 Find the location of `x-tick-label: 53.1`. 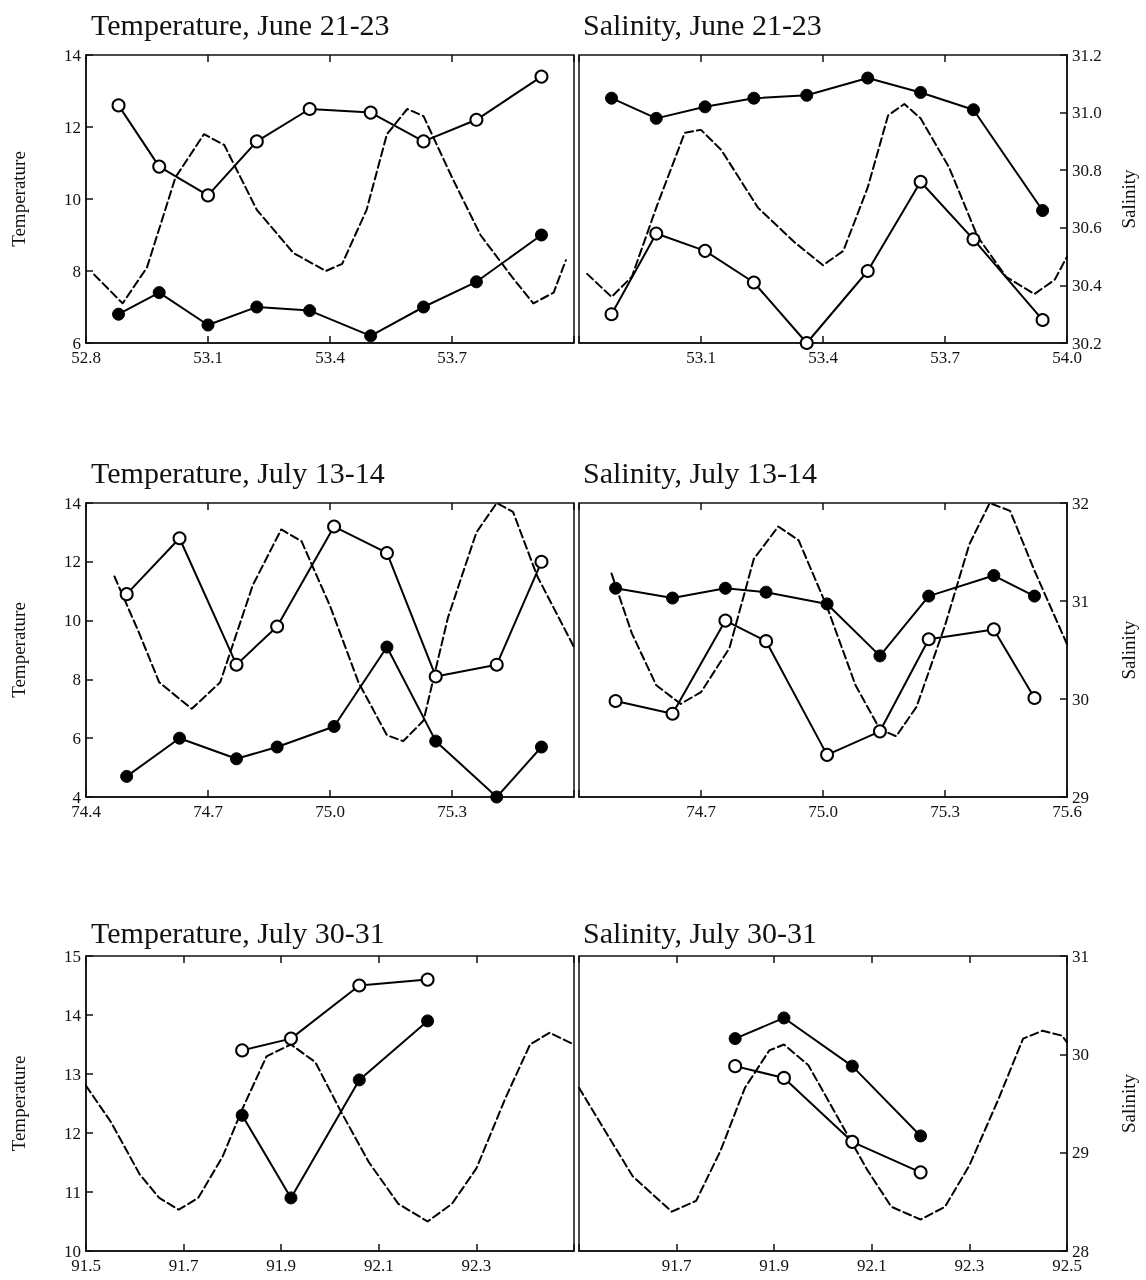

x-tick-label: 53.1 is located at coordinates (701, 357).